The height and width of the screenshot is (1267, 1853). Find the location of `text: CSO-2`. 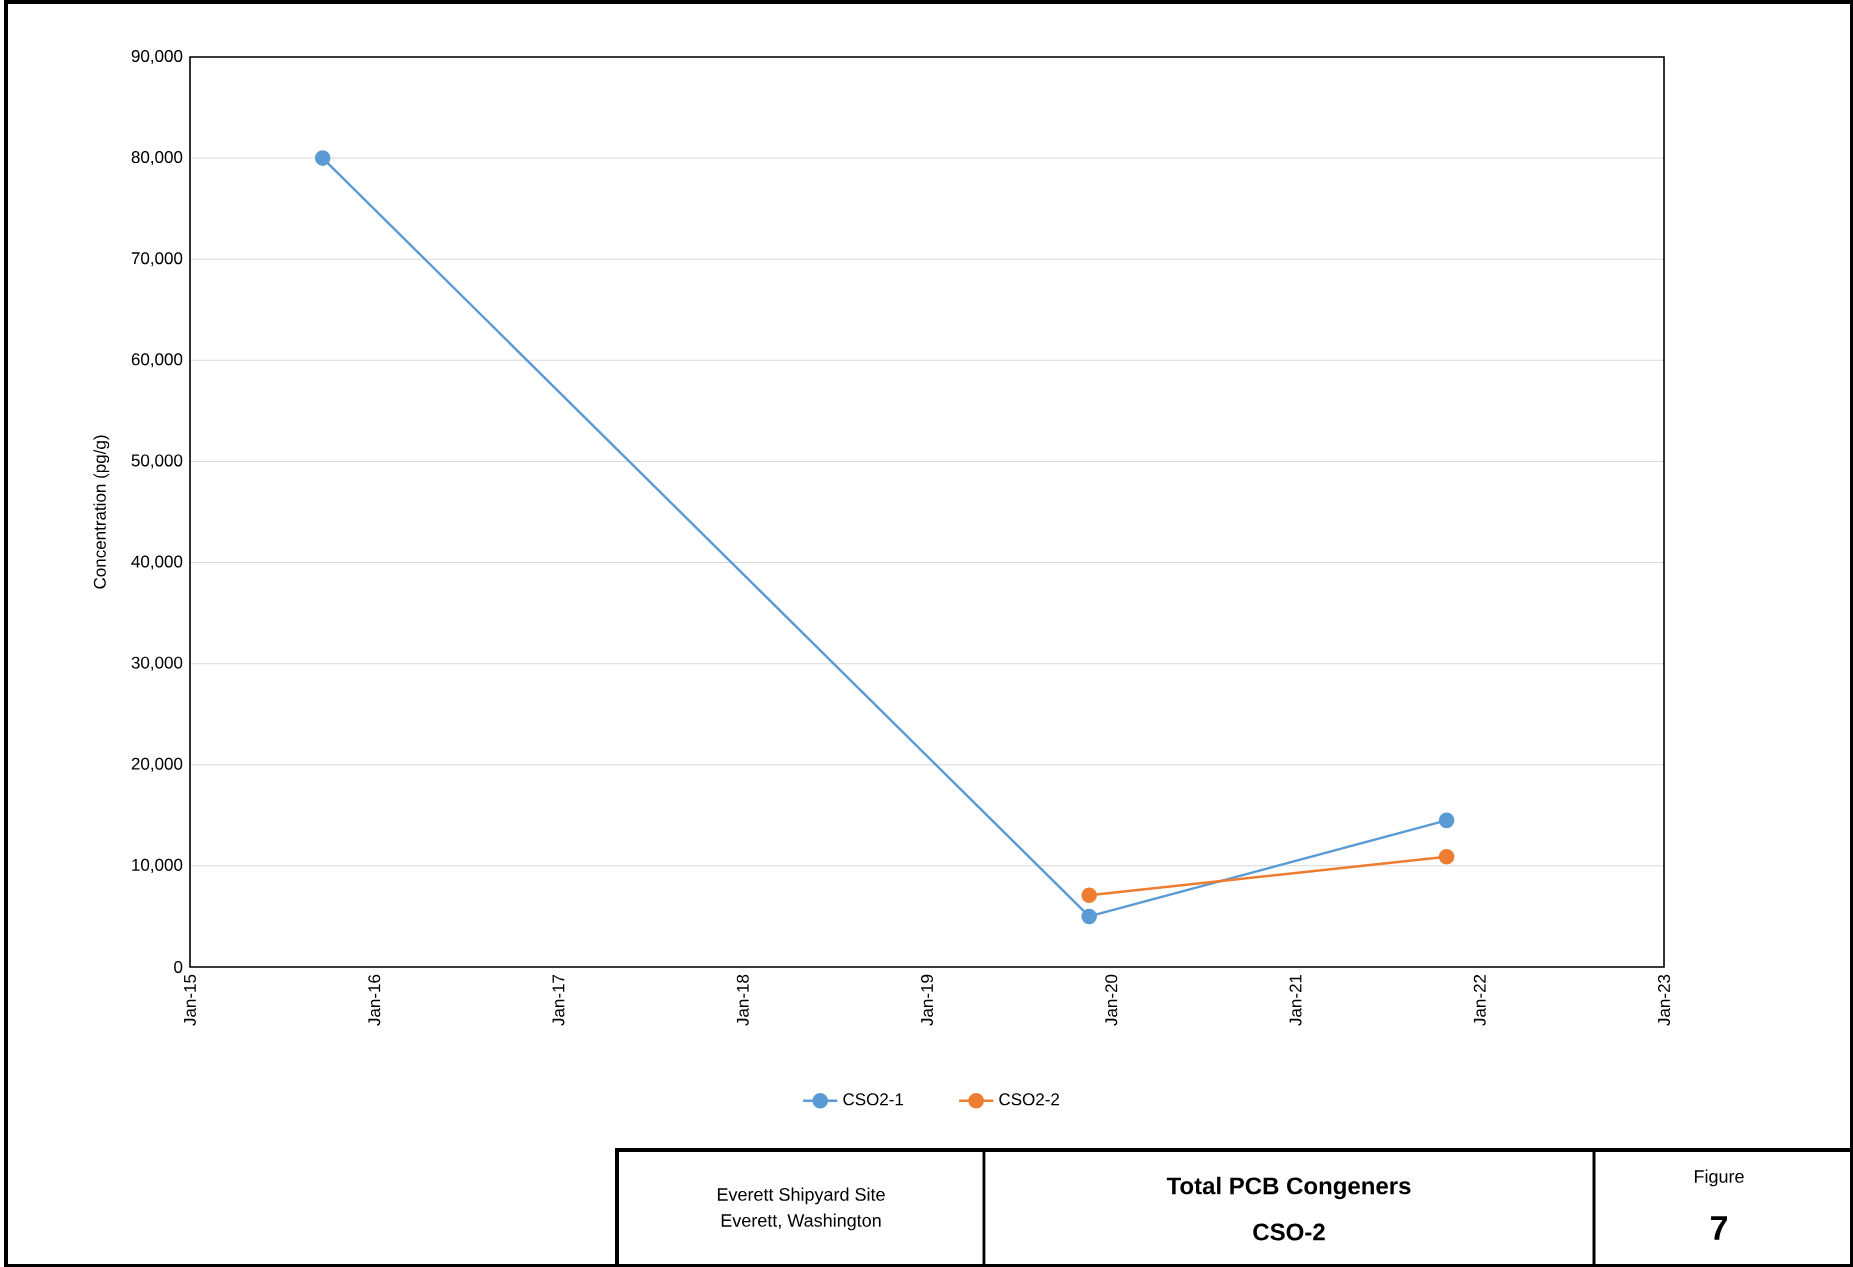

text: CSO-2 is located at coordinates (1289, 1232).